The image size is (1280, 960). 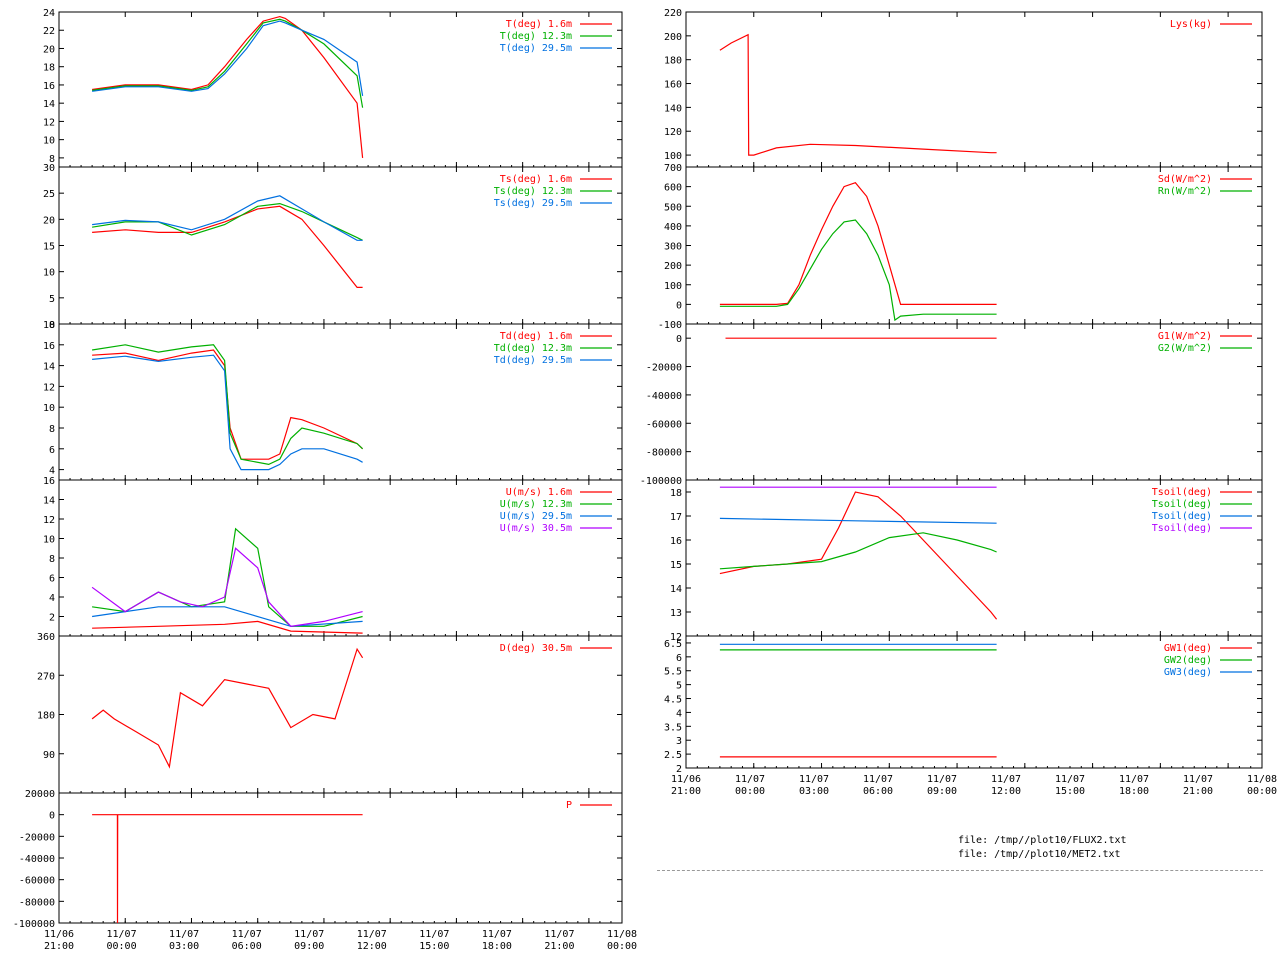 I want to click on legend-label: Ts(deg) 12.3m, so click(x=533, y=191).